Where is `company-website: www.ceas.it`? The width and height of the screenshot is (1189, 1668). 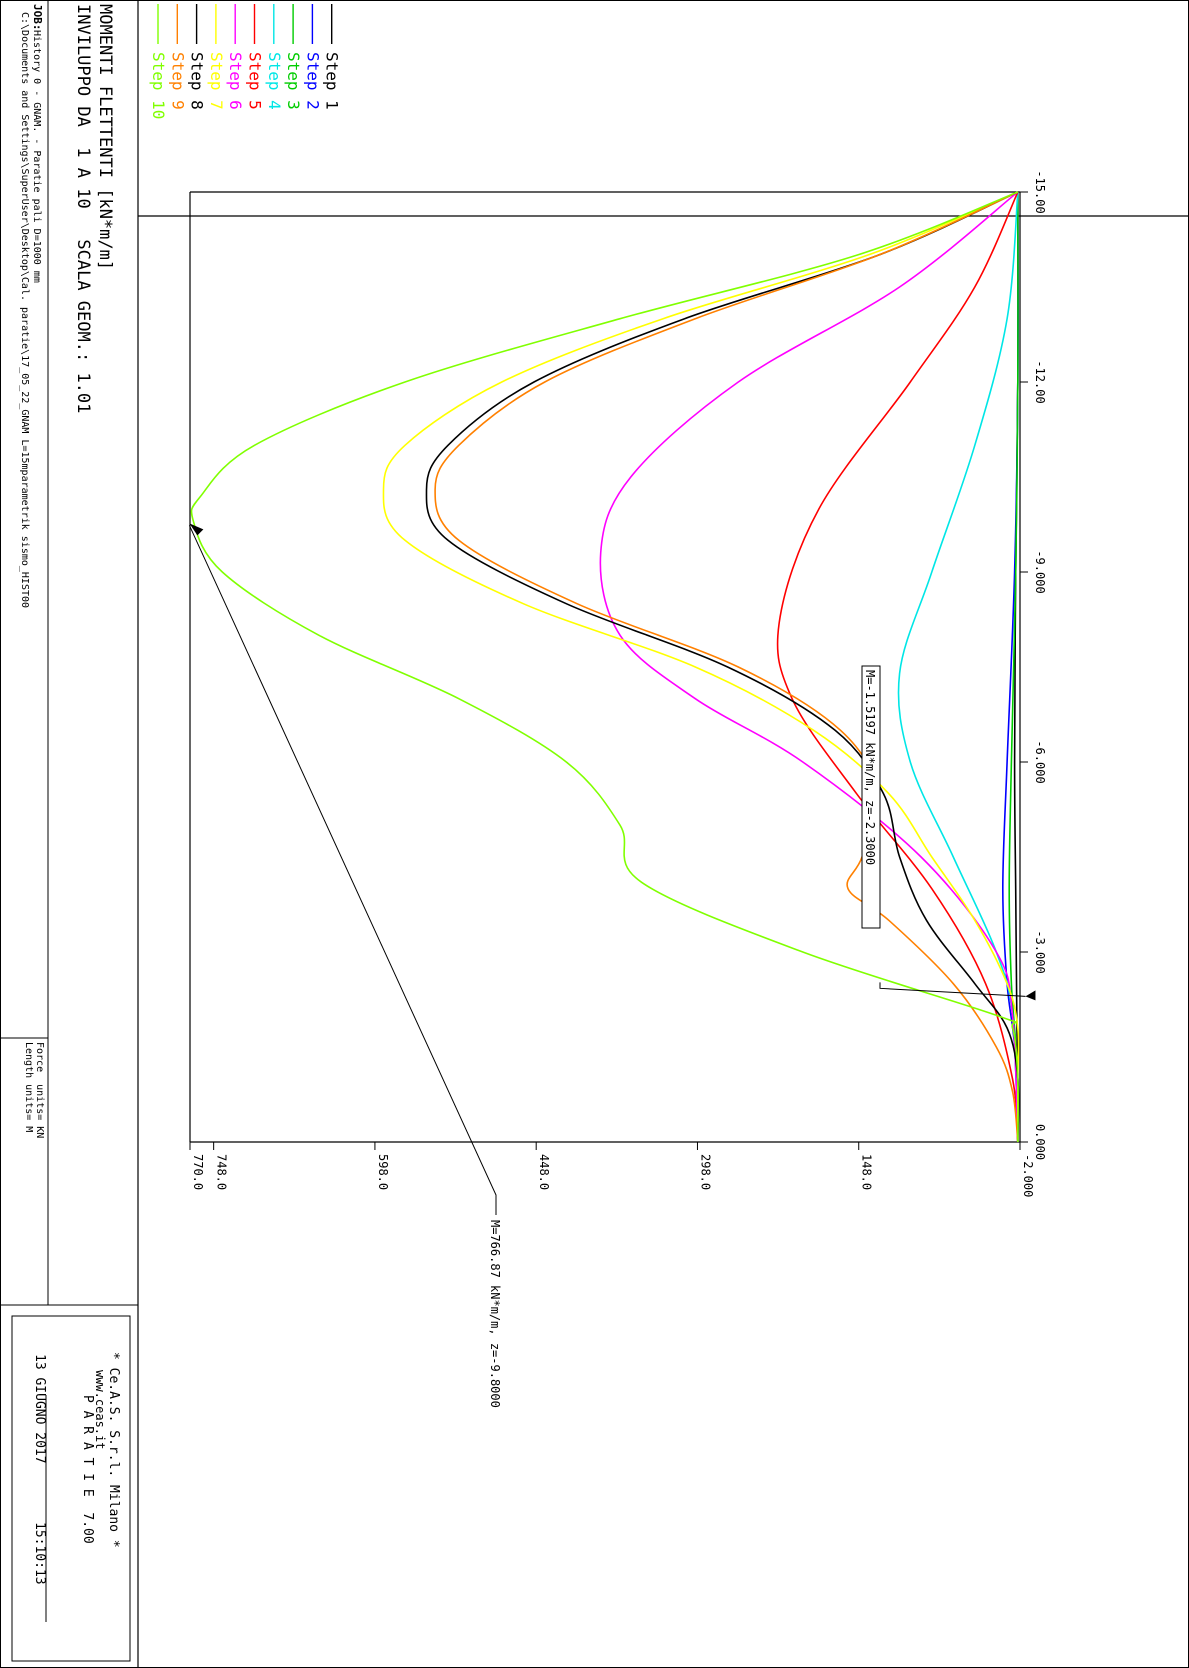
company-website: www.ceas.it is located at coordinates (100, 1409).